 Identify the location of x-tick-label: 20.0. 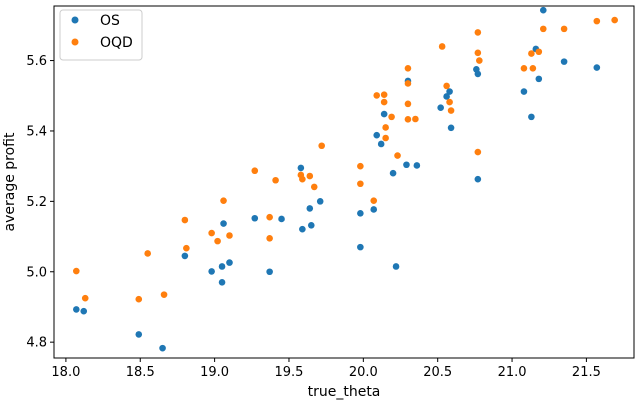
(363, 372).